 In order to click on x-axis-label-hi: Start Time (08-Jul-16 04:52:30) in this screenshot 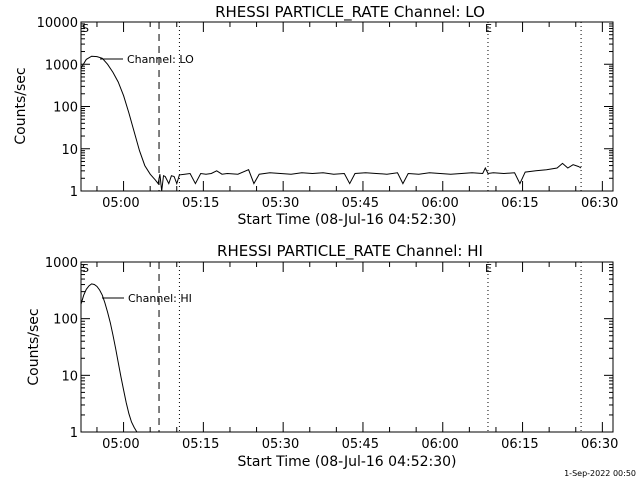, I will do `click(346, 462)`.